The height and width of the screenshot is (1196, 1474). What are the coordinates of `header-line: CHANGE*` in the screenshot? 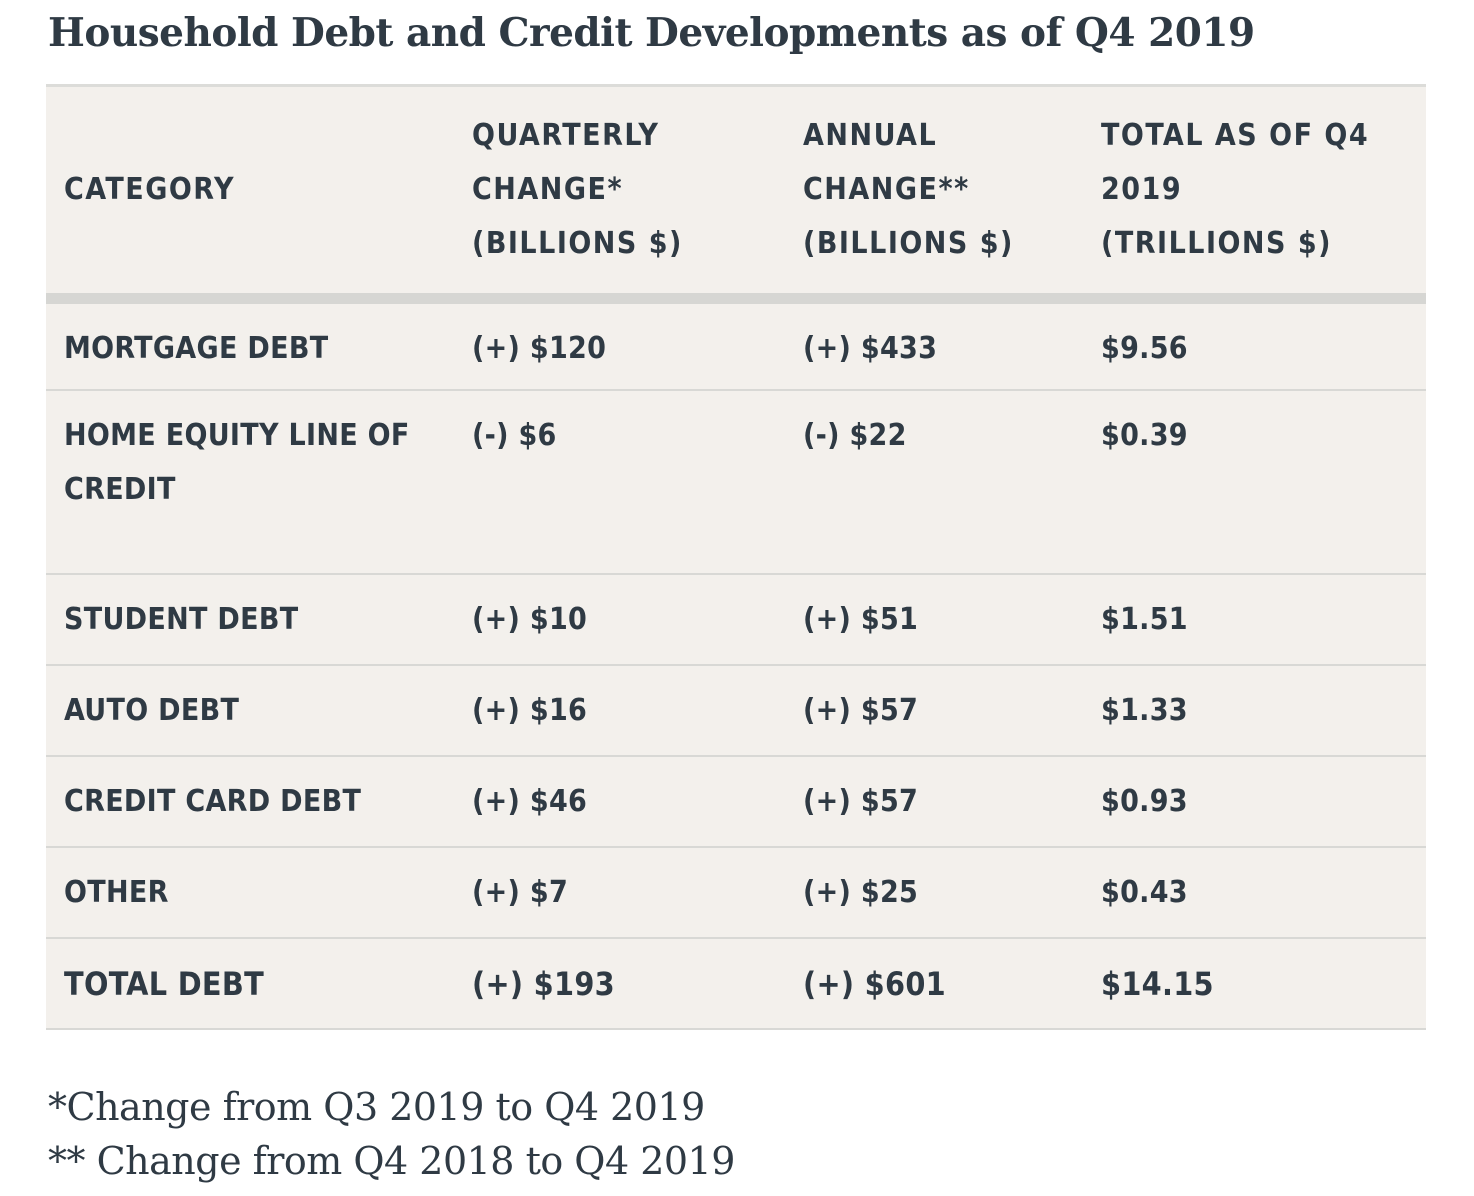 It's located at (548, 189).